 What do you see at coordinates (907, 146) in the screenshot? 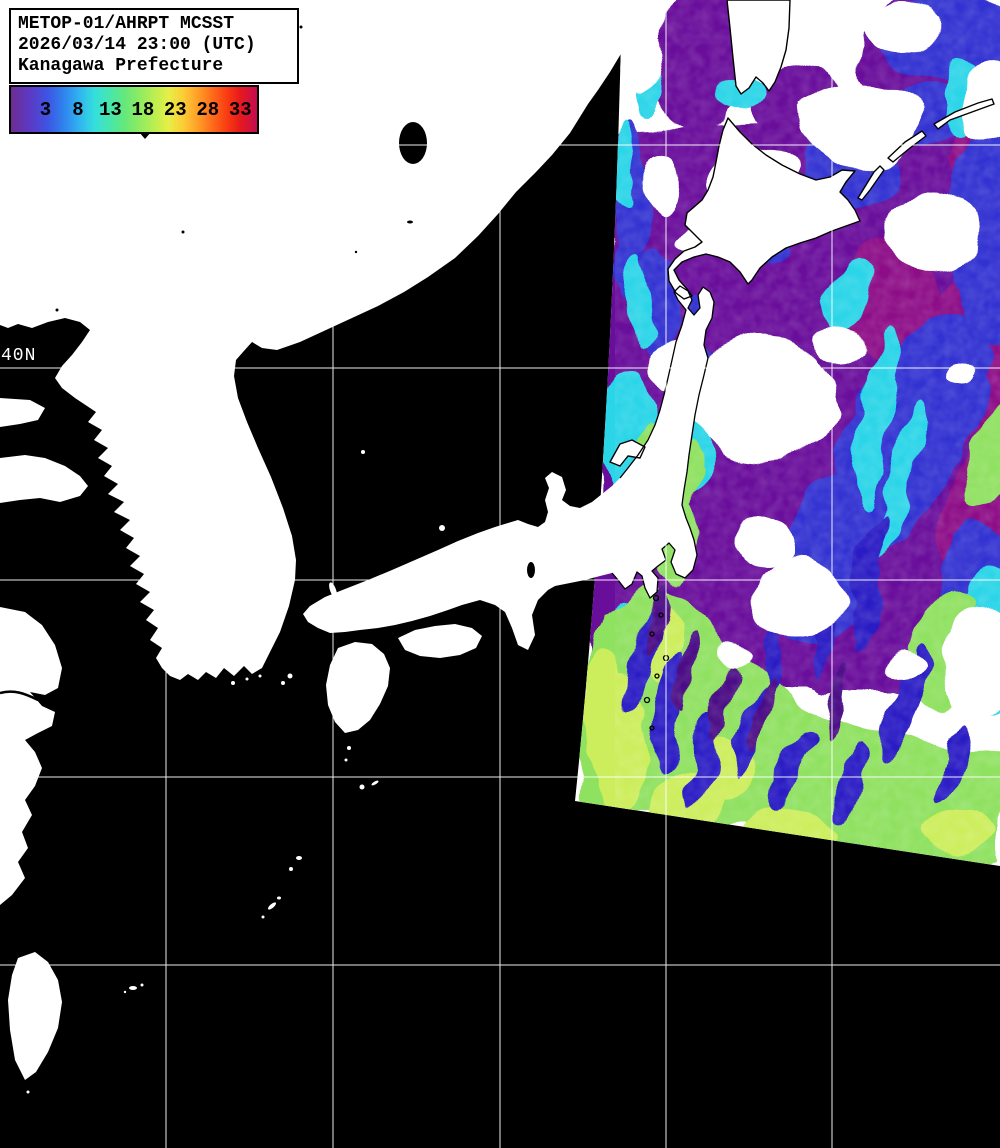
I see `land-iturup` at bounding box center [907, 146].